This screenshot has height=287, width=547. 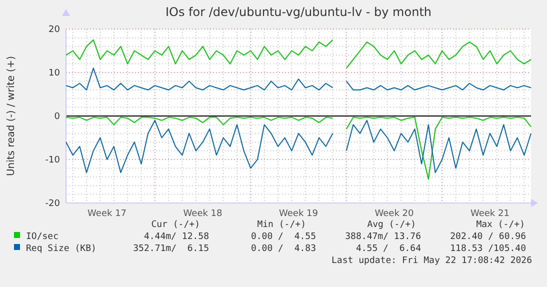 What do you see at coordinates (107, 213) in the screenshot?
I see `x-tick-label: Week 17` at bounding box center [107, 213].